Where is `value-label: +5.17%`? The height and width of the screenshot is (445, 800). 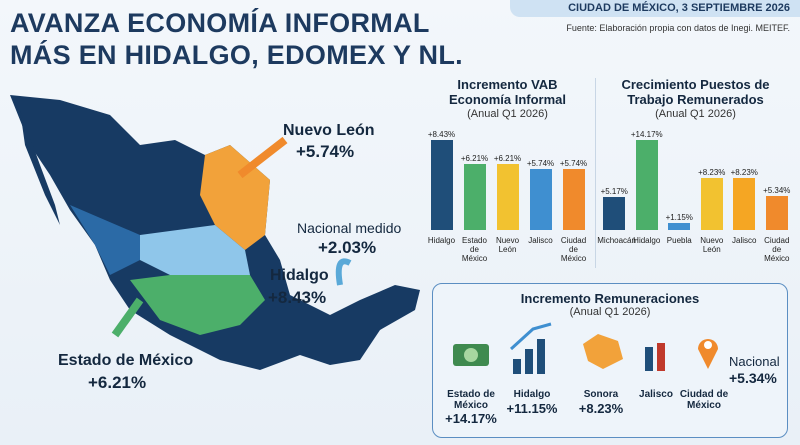
value-label: +5.17% is located at coordinates (614, 192).